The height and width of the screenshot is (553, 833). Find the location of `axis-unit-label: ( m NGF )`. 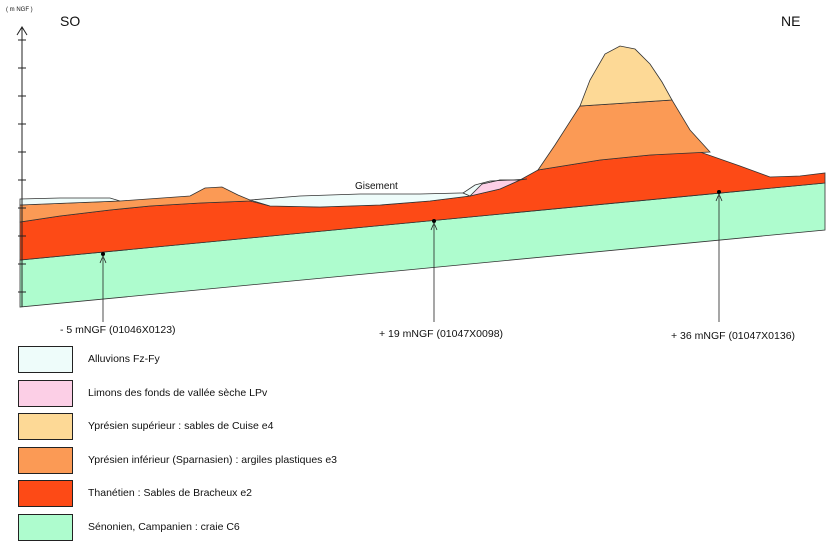

axis-unit-label: ( m NGF ) is located at coordinates (19, 10).